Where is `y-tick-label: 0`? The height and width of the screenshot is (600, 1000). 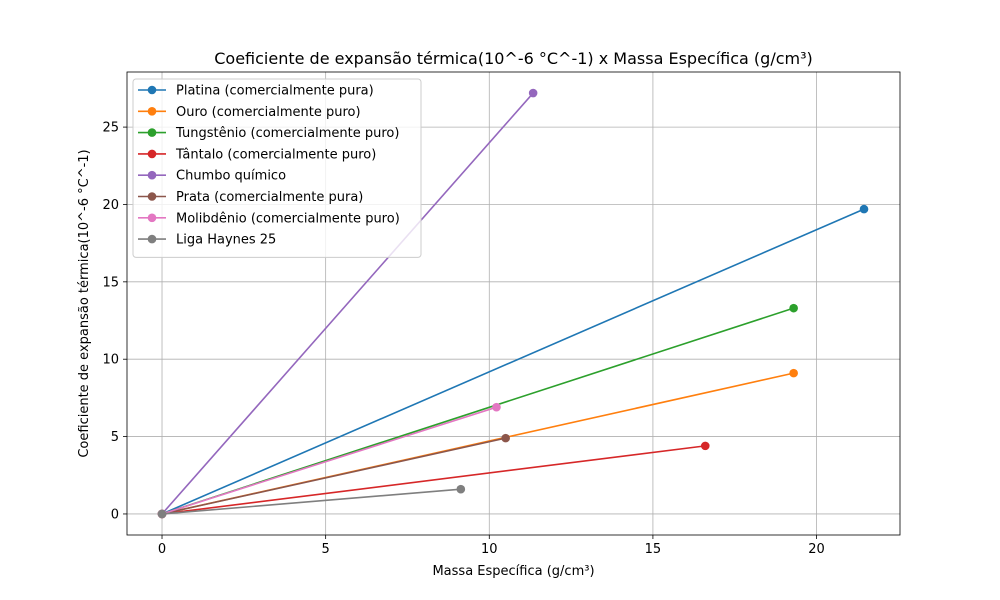 y-tick-label: 0 is located at coordinates (115, 514).